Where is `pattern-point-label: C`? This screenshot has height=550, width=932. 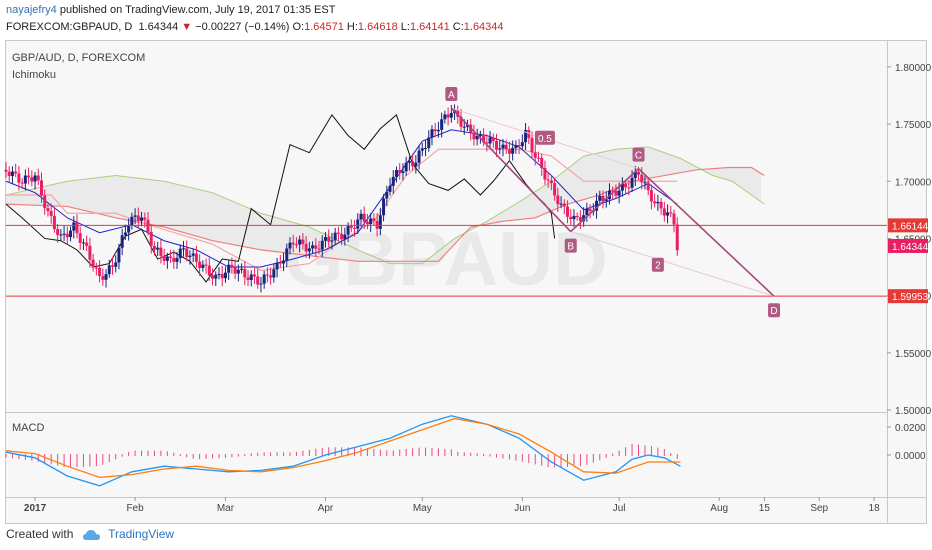 pattern-point-label: C is located at coordinates (638, 156).